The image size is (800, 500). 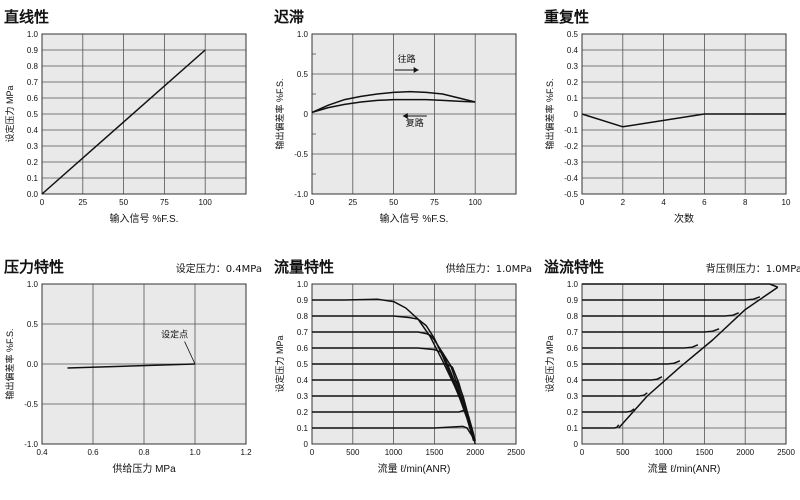 I want to click on chart-title: 溢流特性, so click(x=574, y=267).